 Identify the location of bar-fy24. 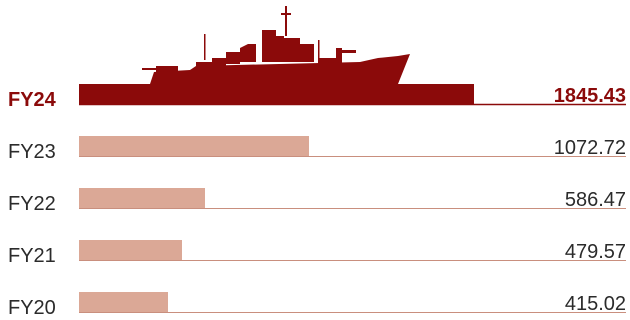
(276, 94).